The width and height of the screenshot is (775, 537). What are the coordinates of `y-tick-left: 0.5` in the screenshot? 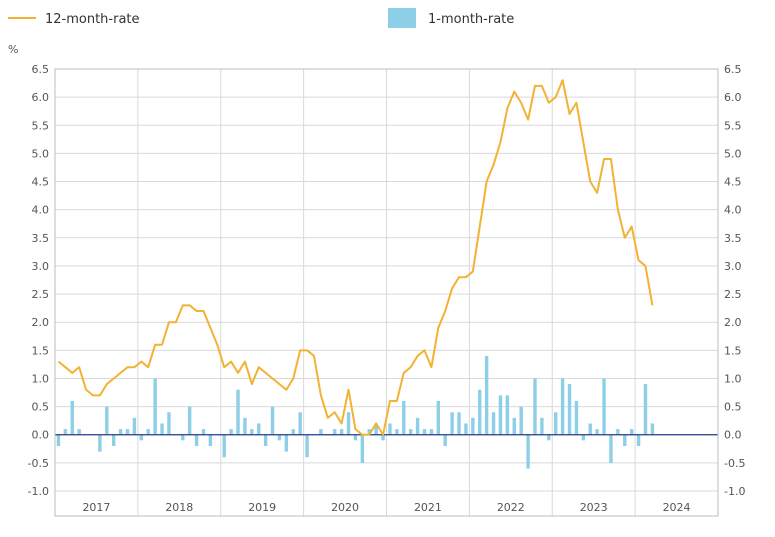 It's located at (41, 407).